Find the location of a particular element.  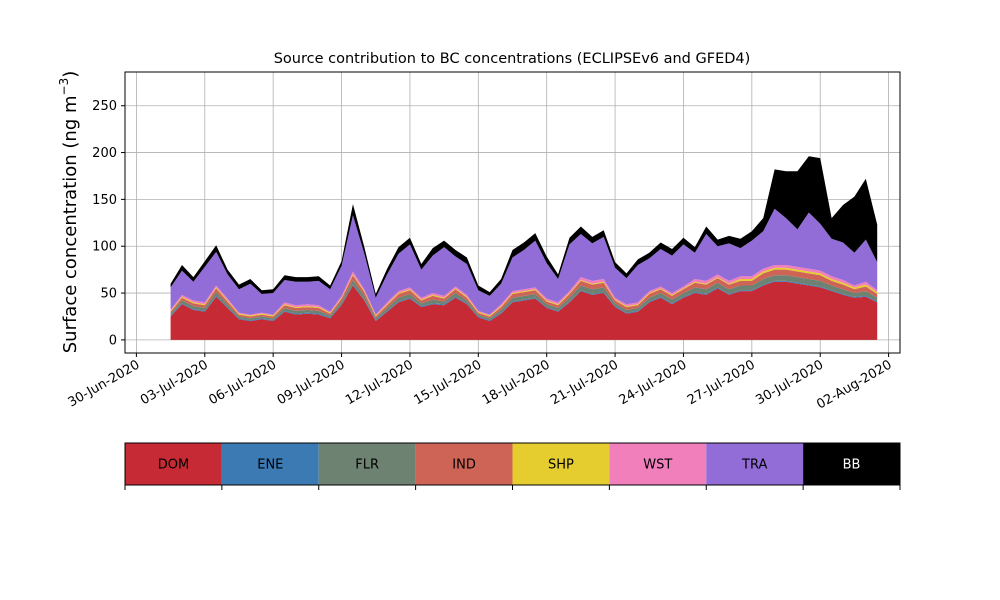

area-dom is located at coordinates (524, 310).